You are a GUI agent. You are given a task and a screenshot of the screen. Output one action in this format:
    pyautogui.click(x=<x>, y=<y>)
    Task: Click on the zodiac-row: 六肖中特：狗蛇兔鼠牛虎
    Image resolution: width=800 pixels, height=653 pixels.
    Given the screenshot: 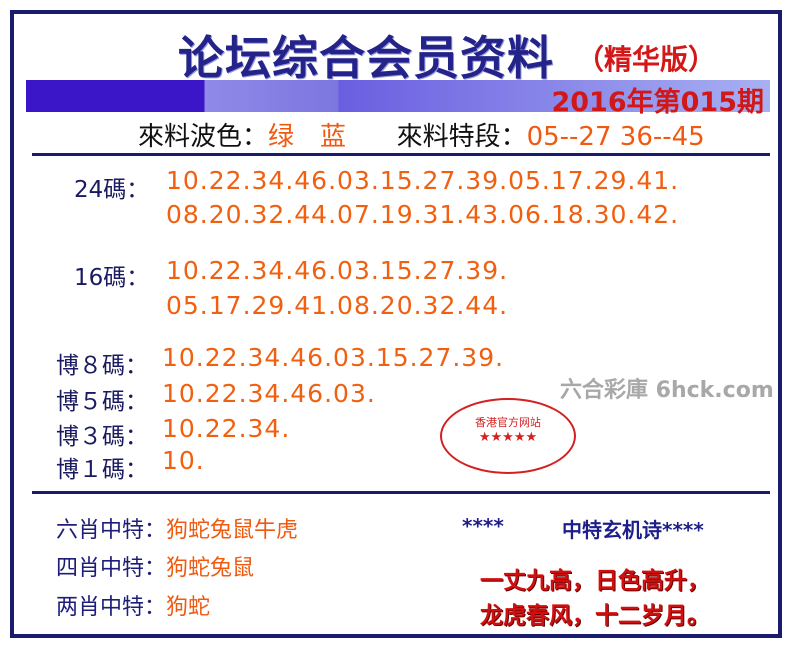 What is the action you would take?
    pyautogui.click(x=177, y=528)
    